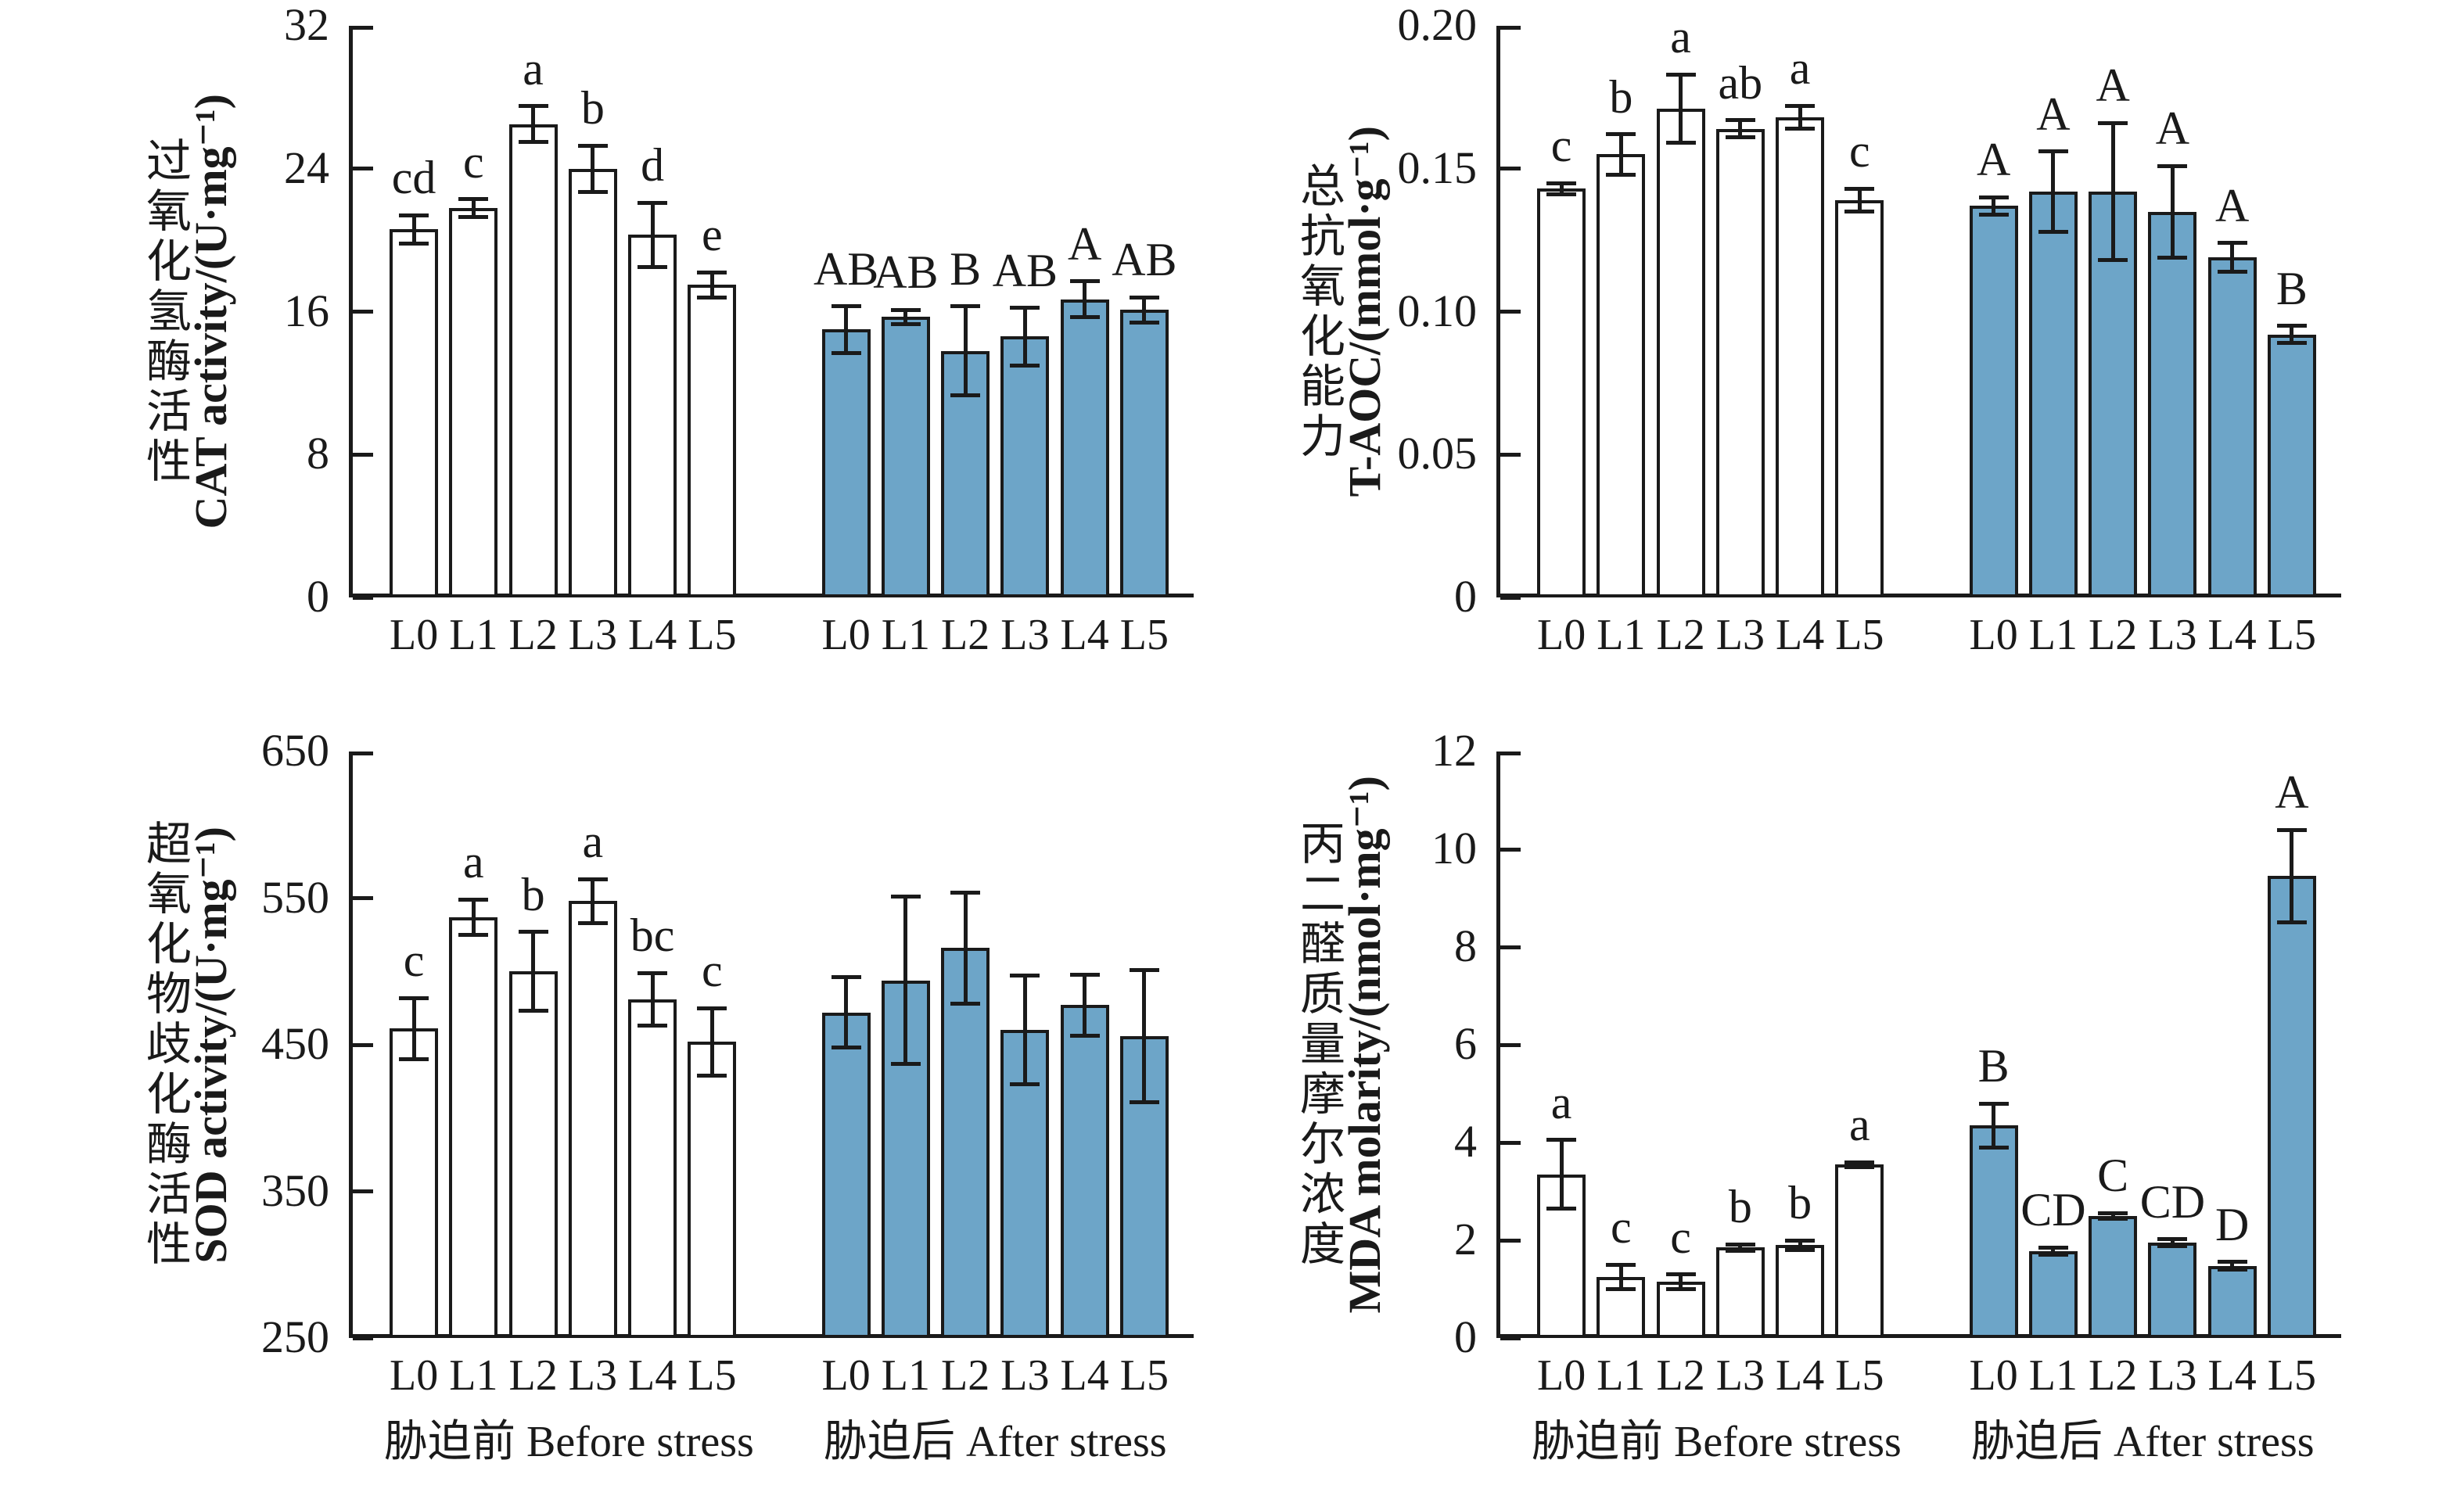 The height and width of the screenshot is (1503, 2464). Describe the element at coordinates (1465, 1043) in the screenshot. I see `tick-label: 6` at that location.